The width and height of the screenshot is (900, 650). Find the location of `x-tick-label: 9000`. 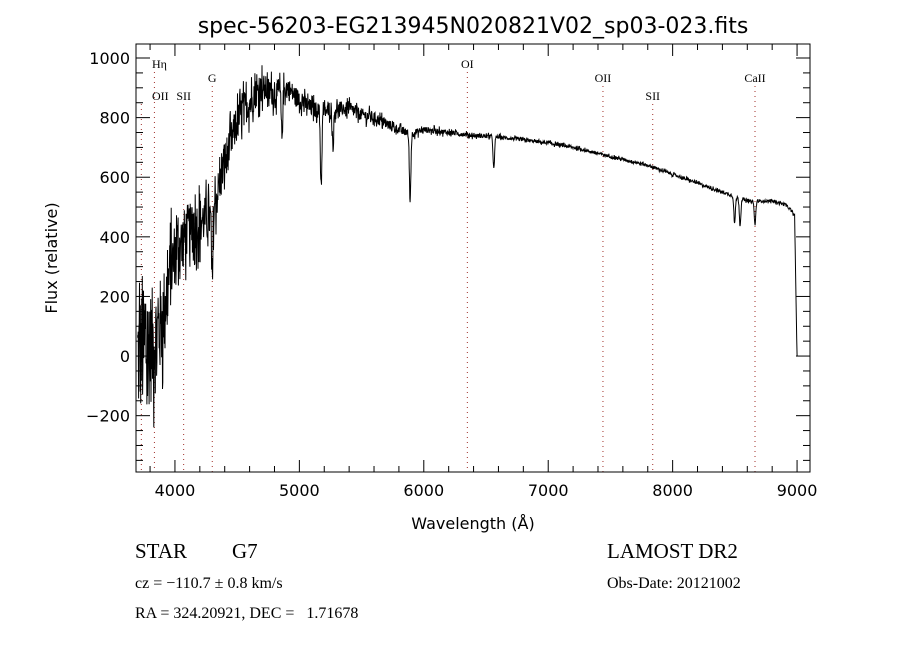

x-tick-label: 9000 is located at coordinates (797, 490).